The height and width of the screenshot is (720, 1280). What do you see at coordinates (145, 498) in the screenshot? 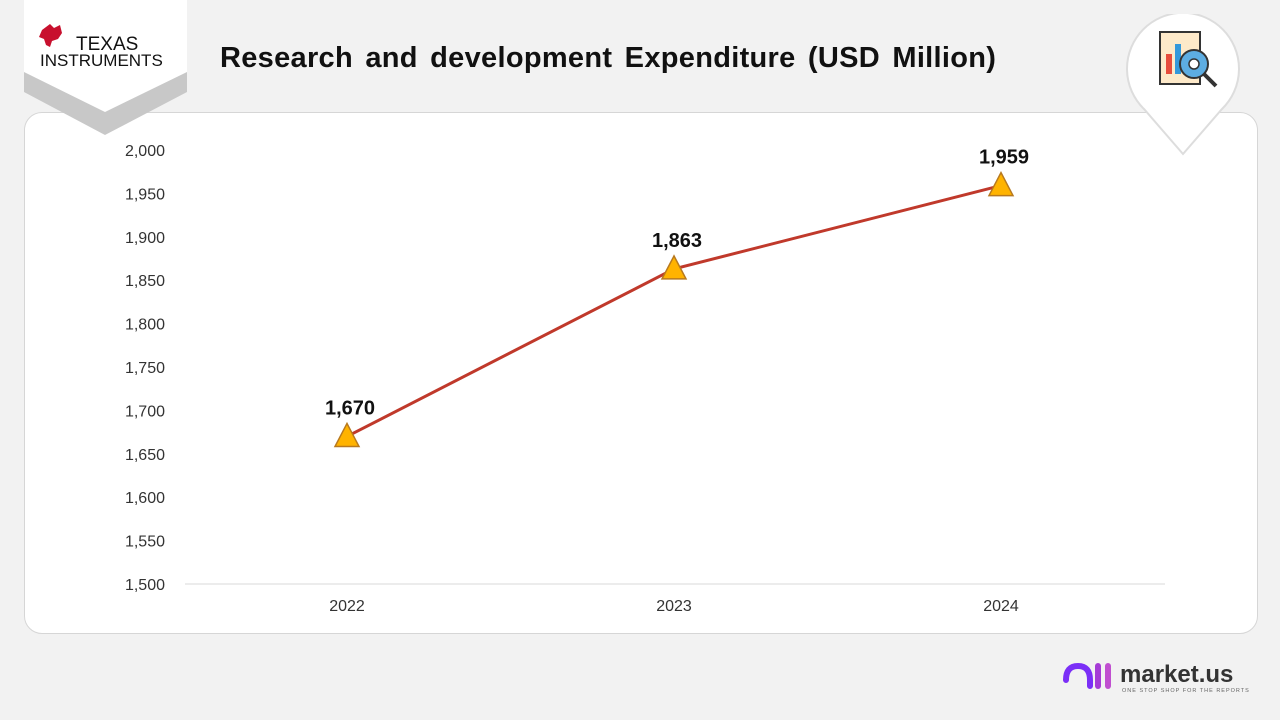
I see `y-tick-label: 1,600` at bounding box center [145, 498].